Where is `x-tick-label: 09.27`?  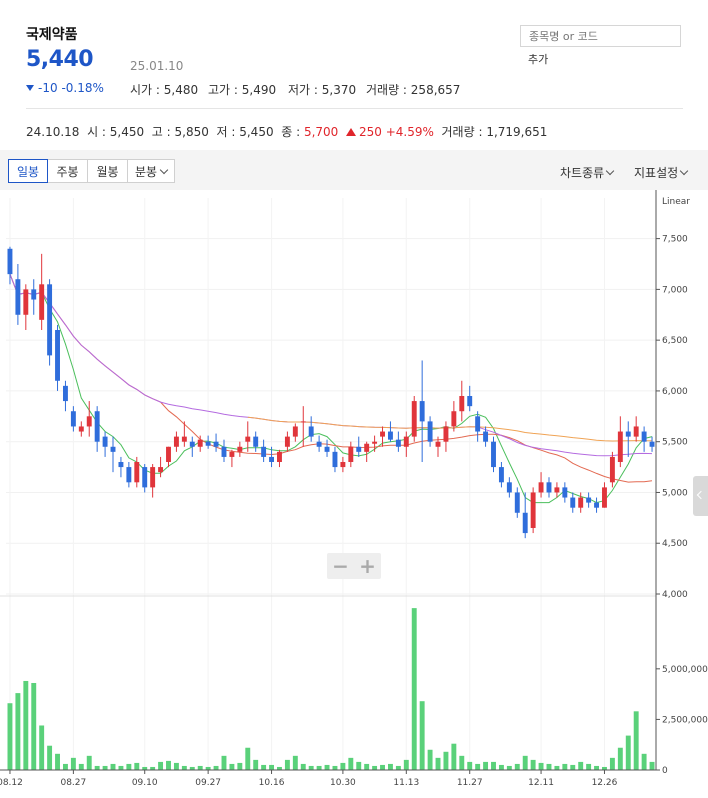 x-tick-label: 09.27 is located at coordinates (208, 783).